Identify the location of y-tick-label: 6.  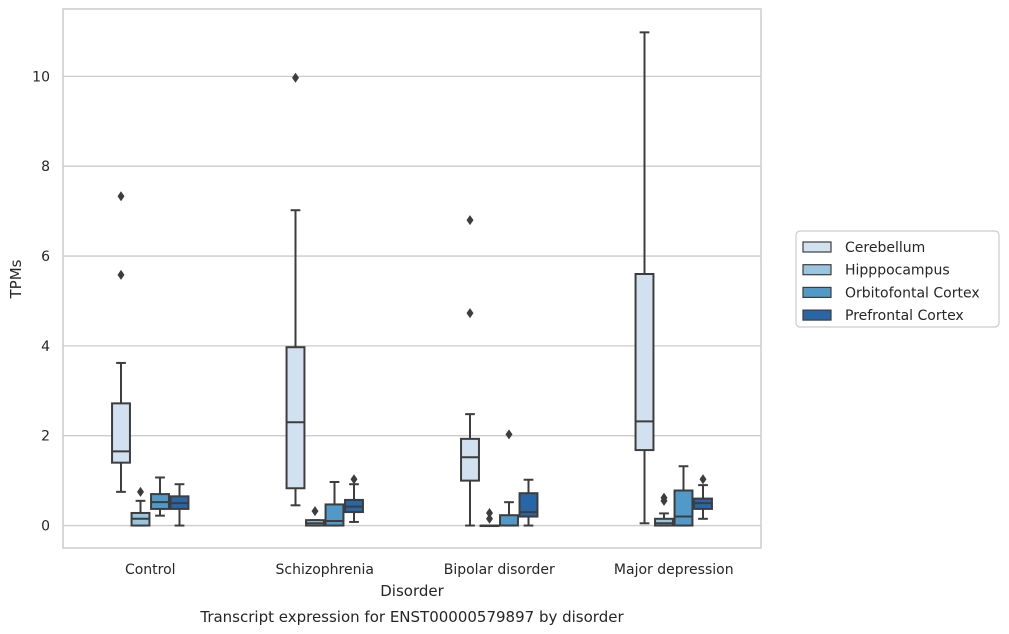
(45, 257).